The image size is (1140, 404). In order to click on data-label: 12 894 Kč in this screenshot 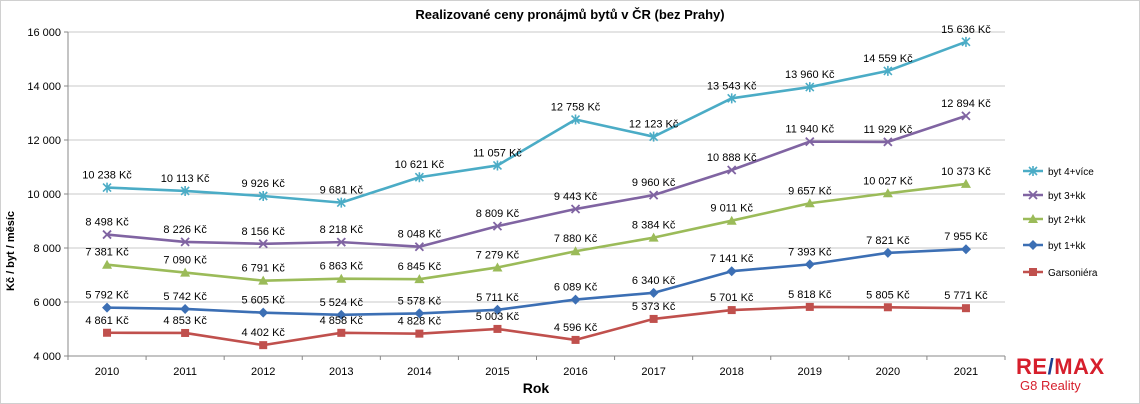, I will do `click(966, 104)`.